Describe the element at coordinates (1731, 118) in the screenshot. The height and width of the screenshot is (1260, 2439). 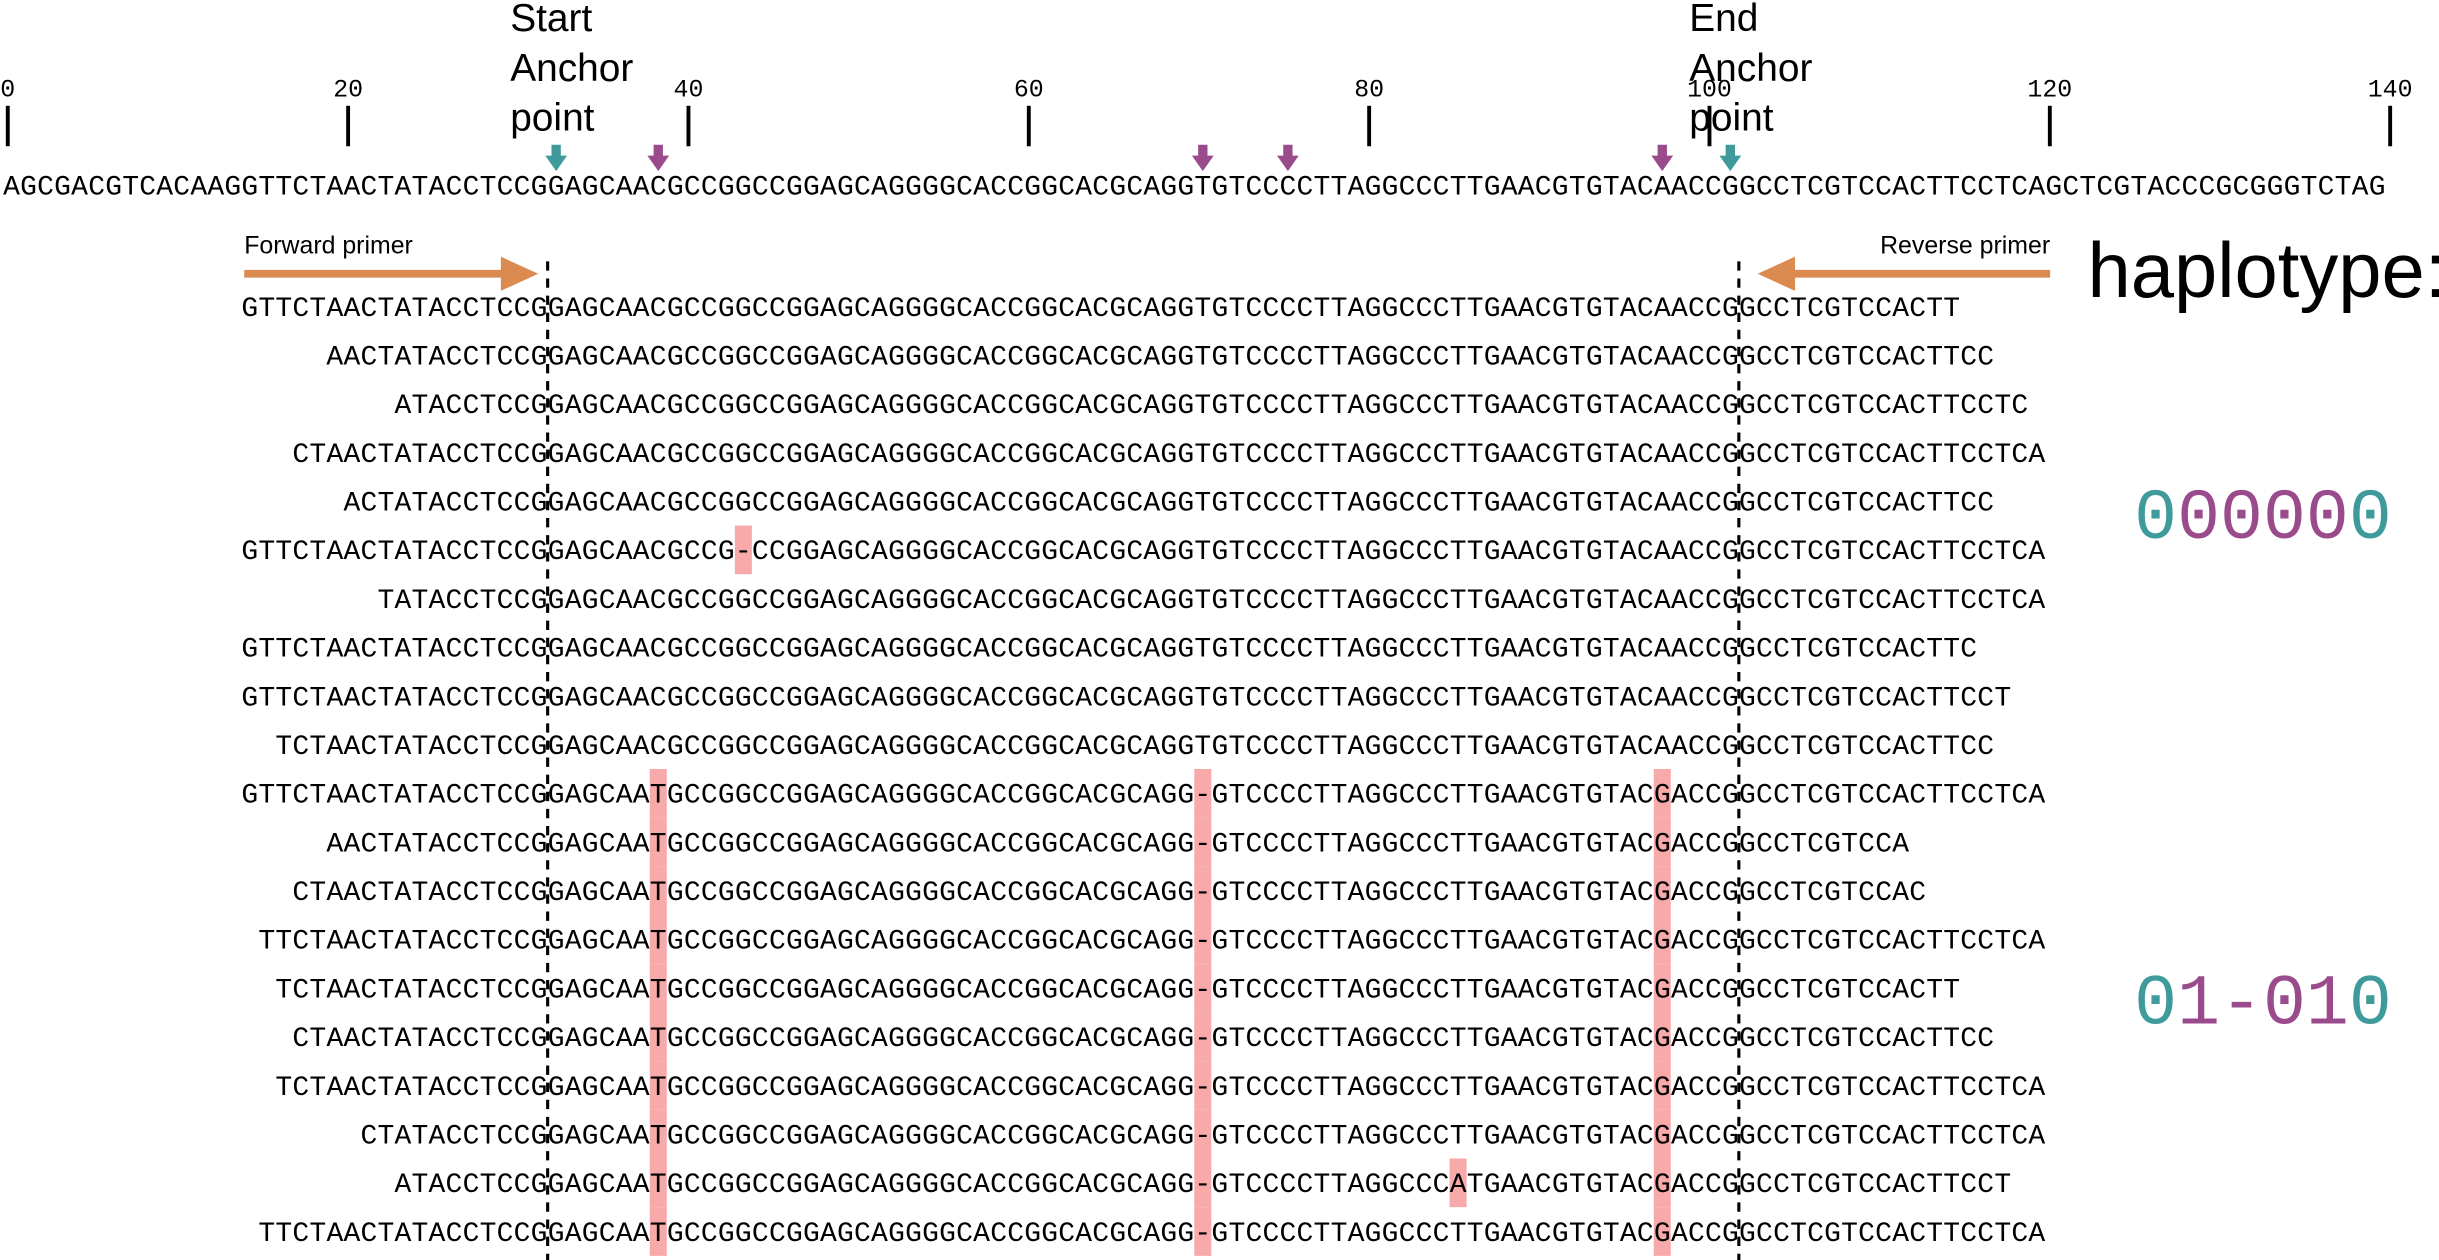
I see `end-anchor-line: point` at that location.